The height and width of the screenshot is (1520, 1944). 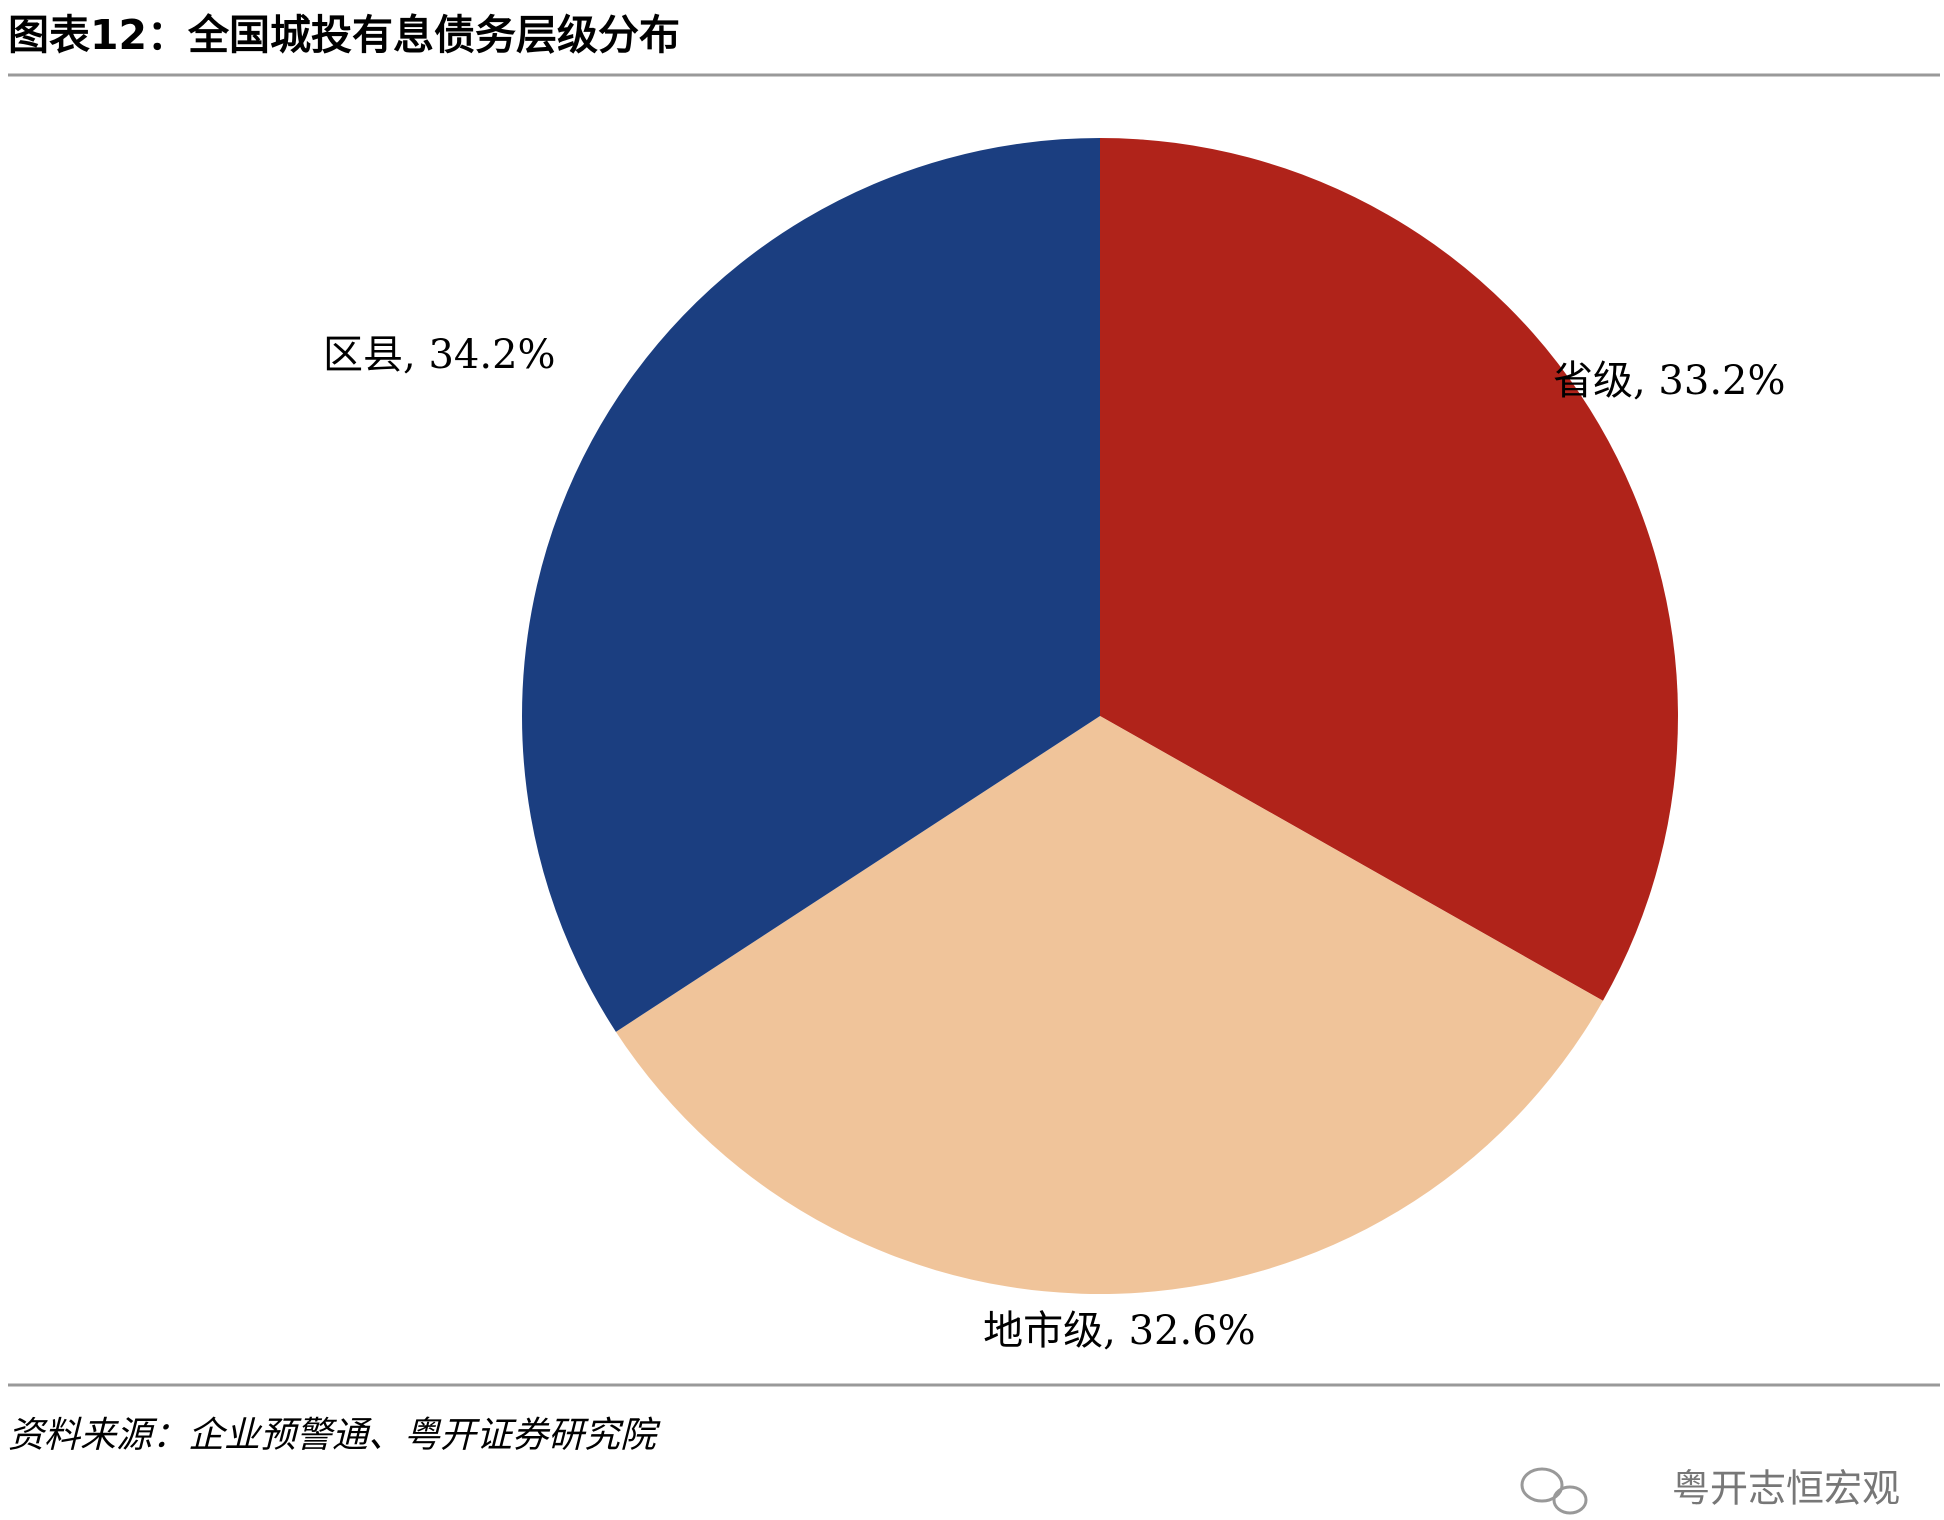 I want to click on data-label: 地市级, 32.6%, so click(x=1119, y=1331).